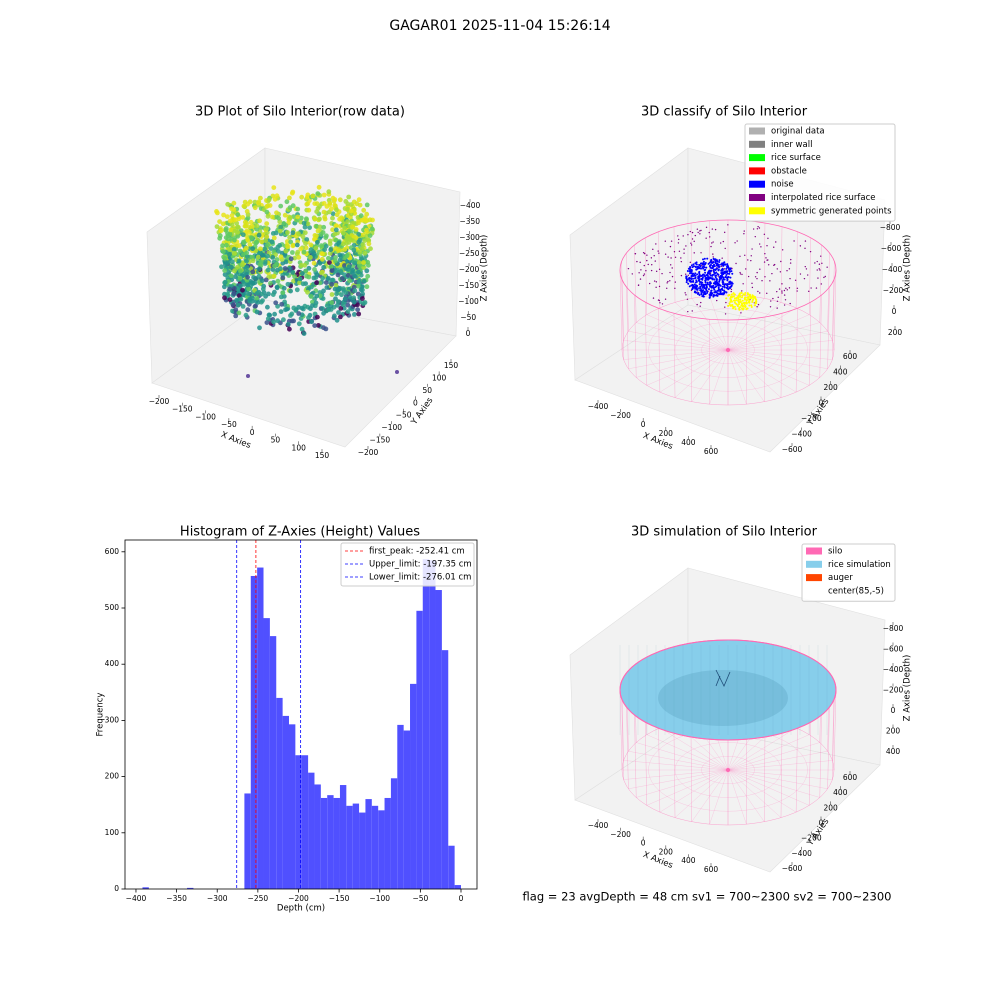 This screenshot has width=1000, height=1000. Describe the element at coordinates (470, 205) in the screenshot. I see `z-tick-label: −400` at that location.